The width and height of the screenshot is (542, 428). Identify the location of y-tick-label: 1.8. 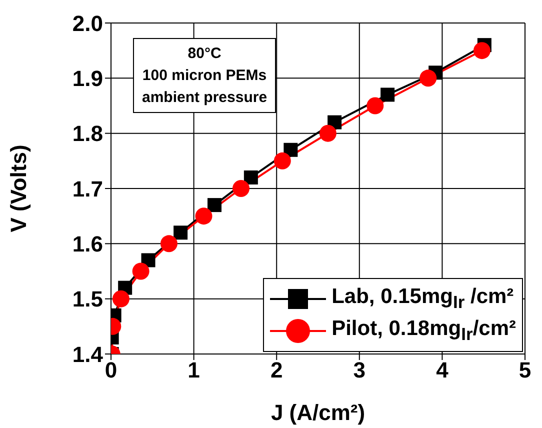
(87, 133).